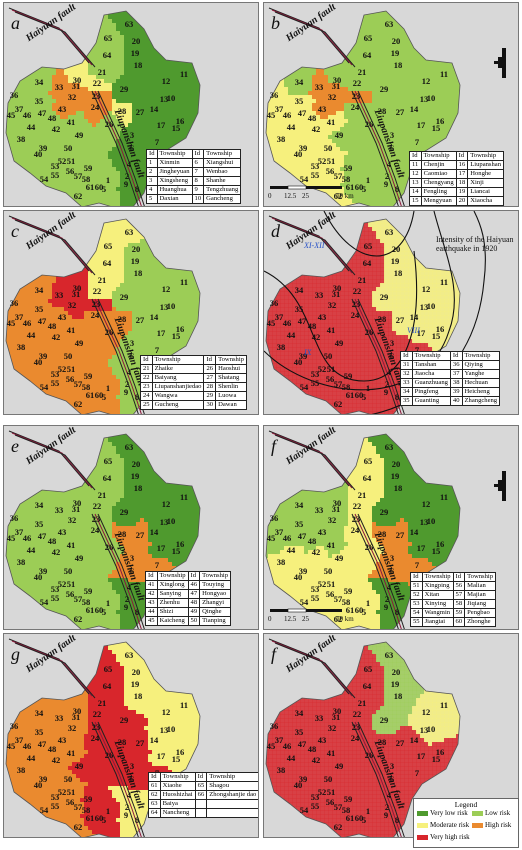  What do you see at coordinates (215, 603) in the screenshot?
I see `table-cell: Zhangyi` at bounding box center [215, 603].